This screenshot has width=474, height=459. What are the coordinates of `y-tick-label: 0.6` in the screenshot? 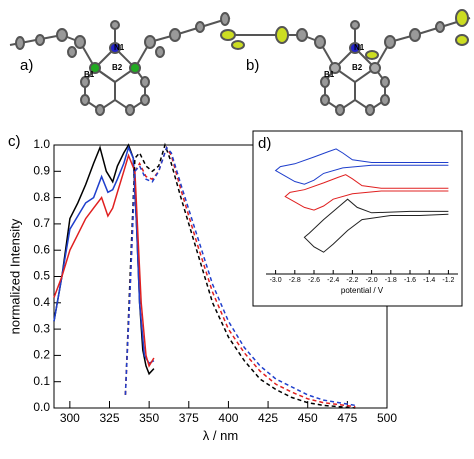 It's located at (41, 249).